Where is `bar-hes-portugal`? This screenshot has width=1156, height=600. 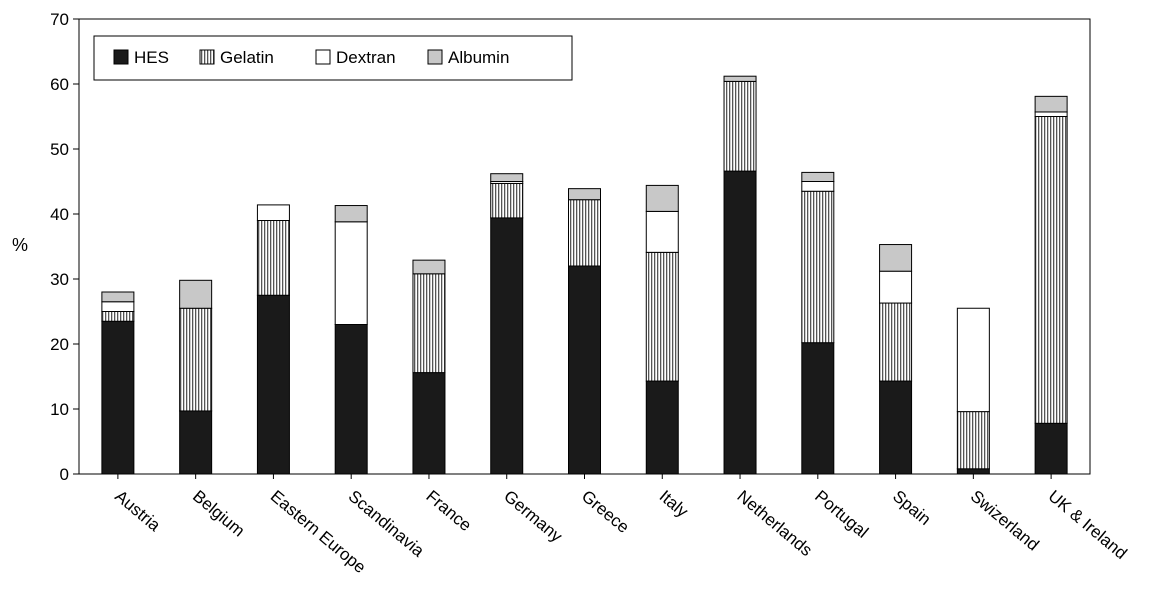
bar-hes-portugal is located at coordinates (818, 408).